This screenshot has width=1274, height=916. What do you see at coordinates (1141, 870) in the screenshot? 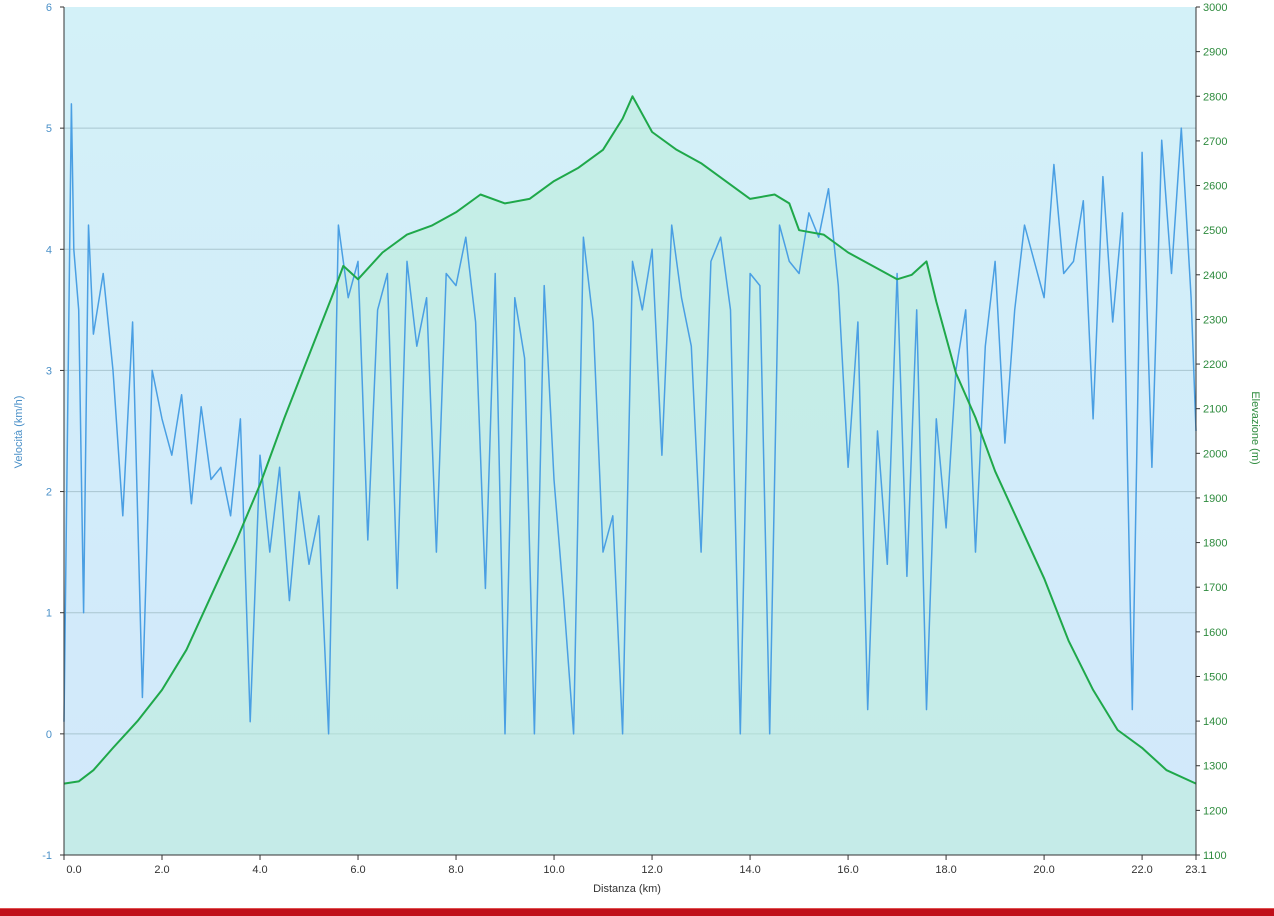
I see `x-tick-label: 22.0` at bounding box center [1141, 870].